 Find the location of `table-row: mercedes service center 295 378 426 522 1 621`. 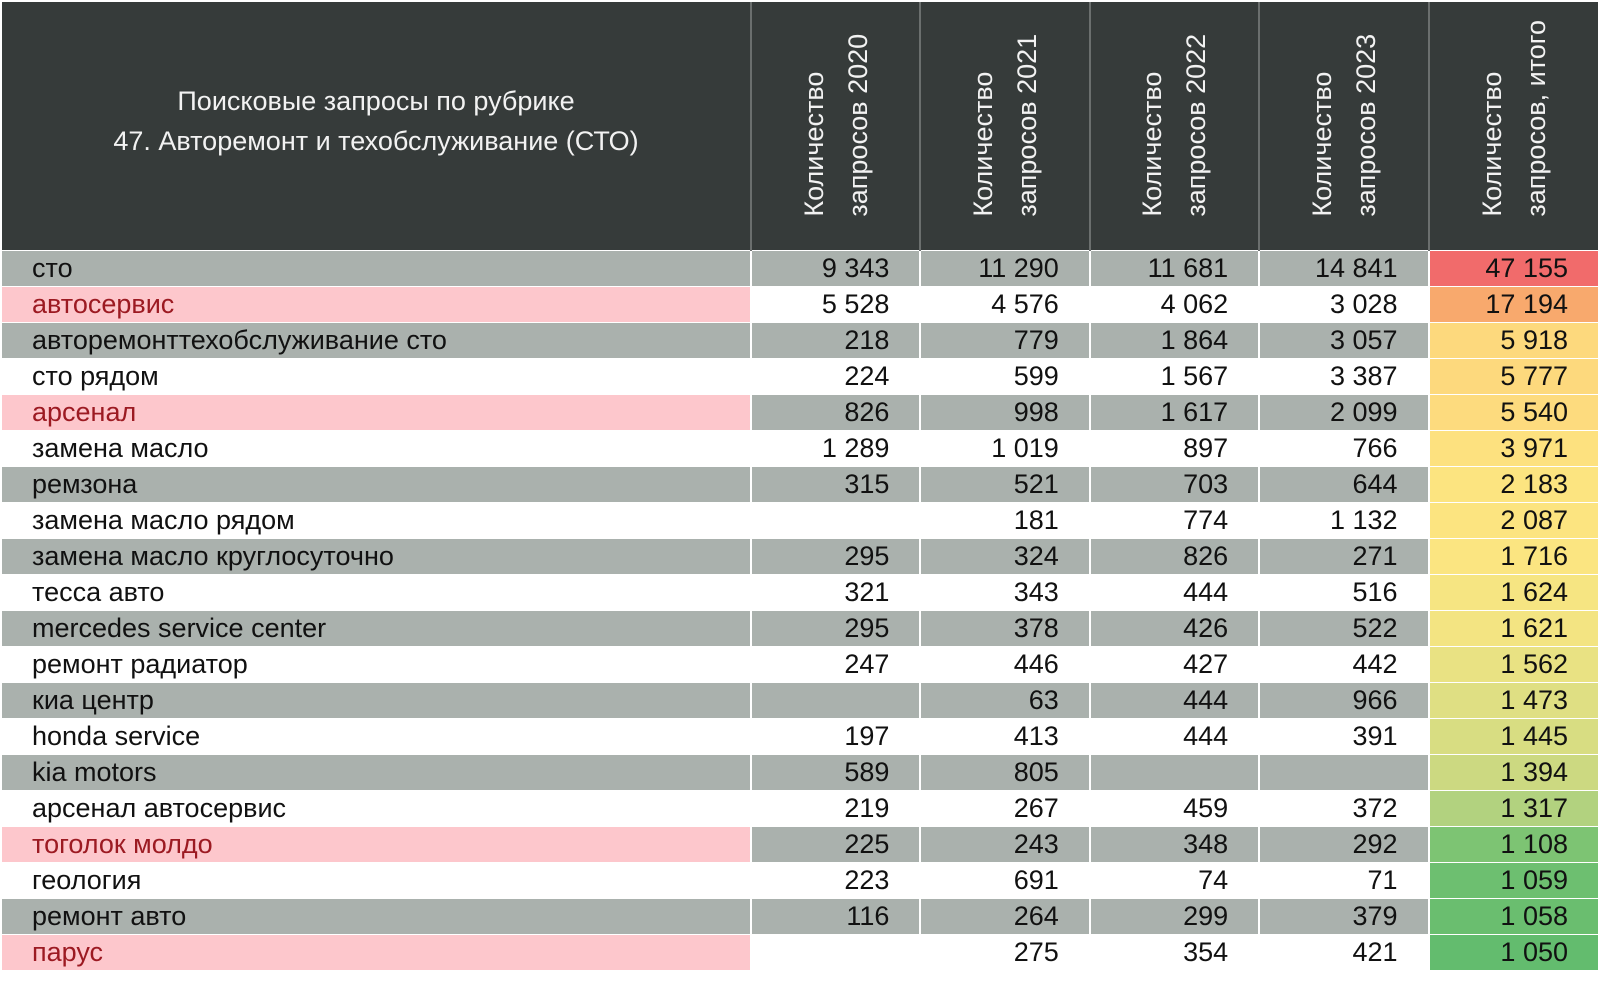

table-row: mercedes service center 295 378 426 522 1 621 is located at coordinates (800, 628).